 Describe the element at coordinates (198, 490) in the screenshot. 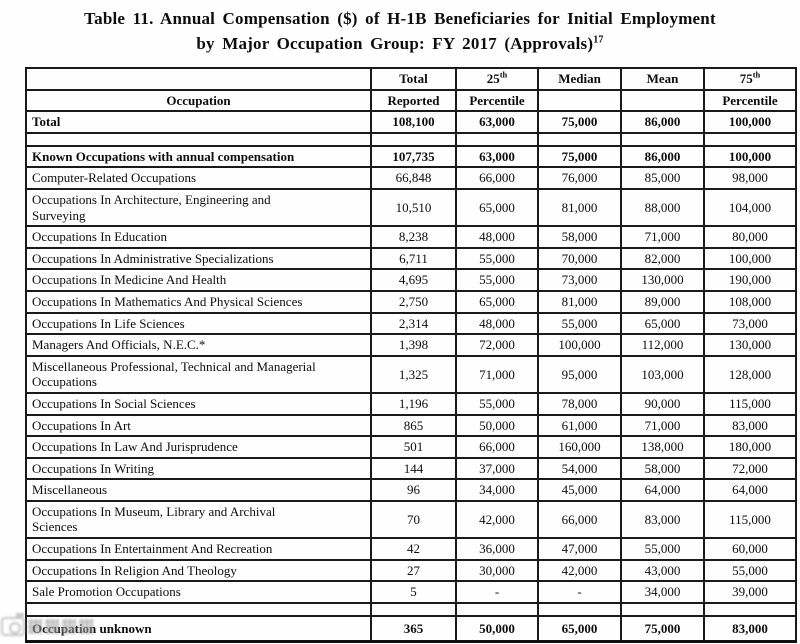

I see `occupation-cell: Miscellaneous` at that location.